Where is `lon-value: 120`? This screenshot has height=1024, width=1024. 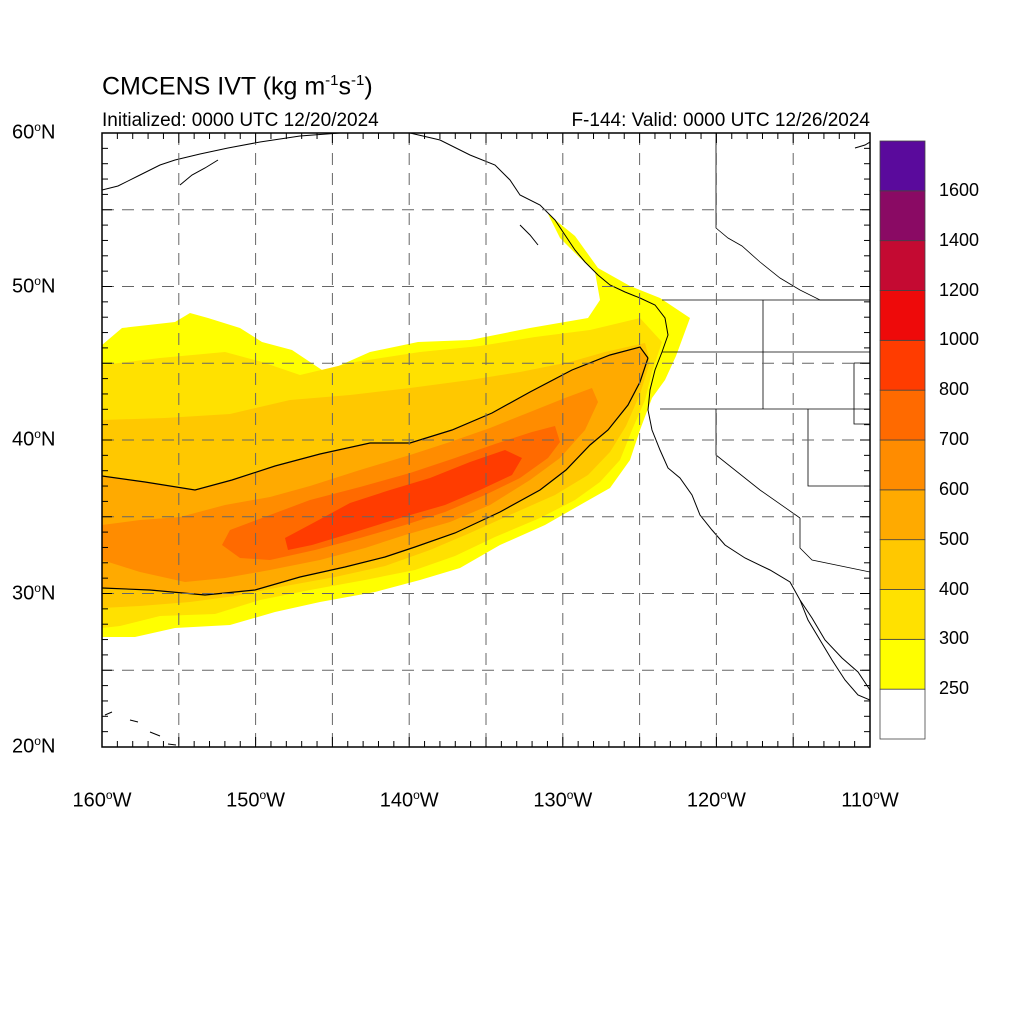 lon-value: 120 is located at coordinates (703, 800).